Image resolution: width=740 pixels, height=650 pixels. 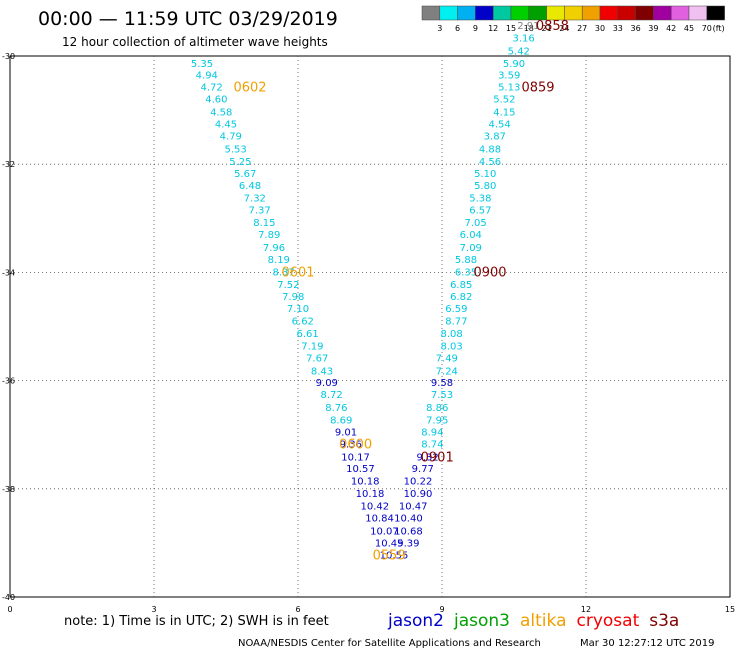 I want to click on color-bar-tick-label: 42, so click(x=671, y=28).